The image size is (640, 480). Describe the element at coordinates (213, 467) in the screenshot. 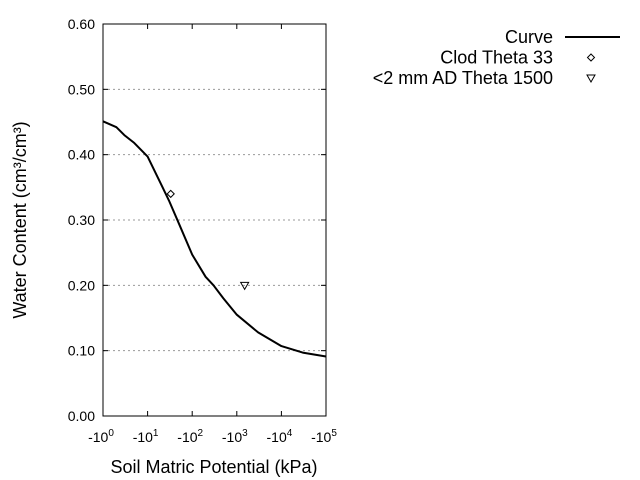

I see `x-axis-label: Soil Matric Potential (kPa)` at that location.